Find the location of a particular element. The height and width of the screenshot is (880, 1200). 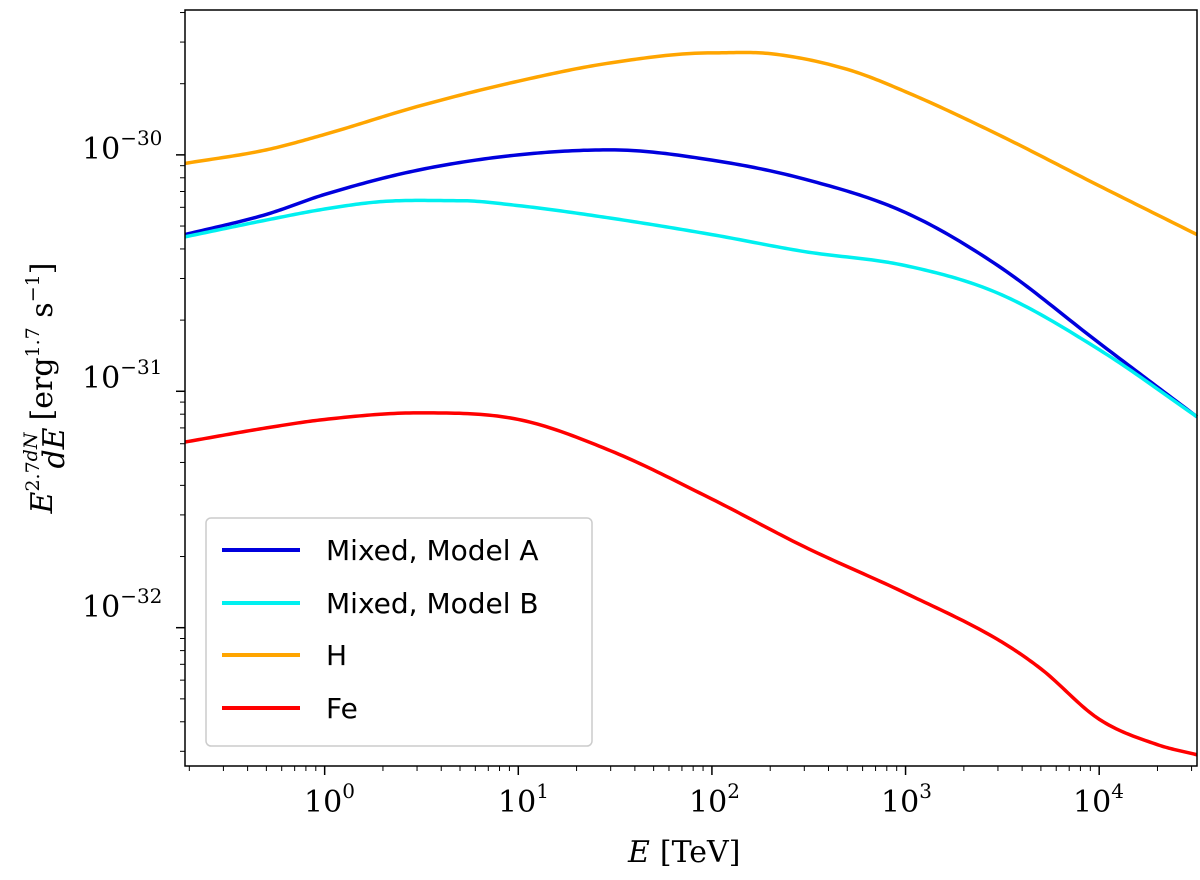

legend-label-mixed-model-b: Mixed, Model B is located at coordinates (432, 603).